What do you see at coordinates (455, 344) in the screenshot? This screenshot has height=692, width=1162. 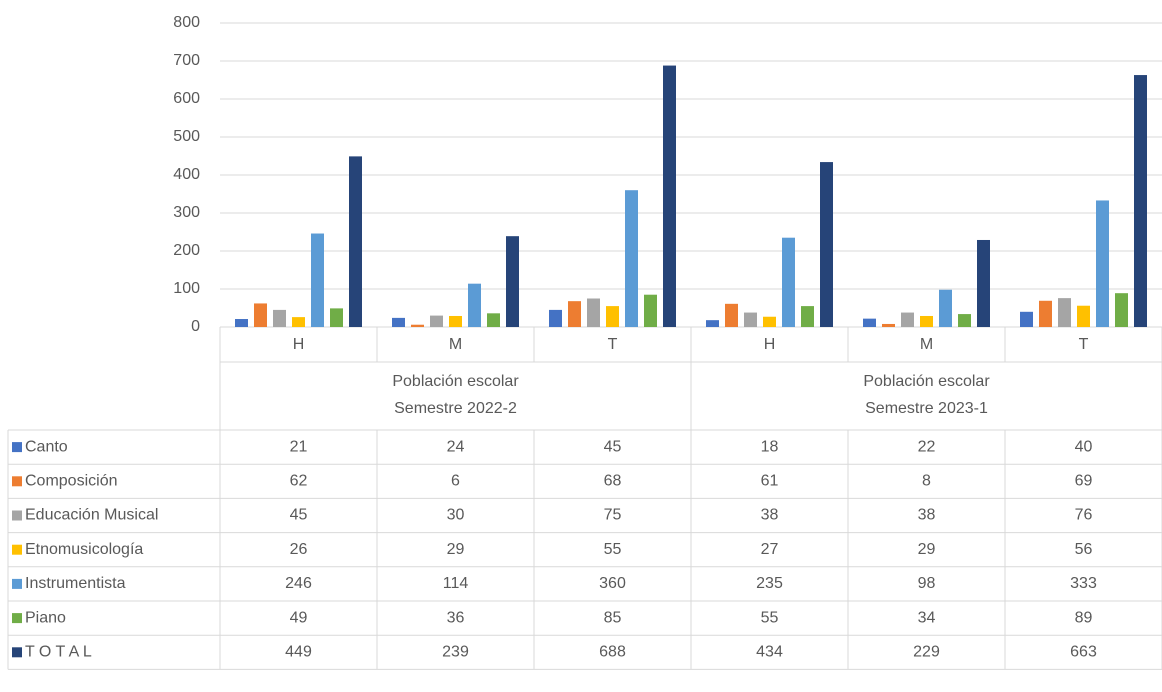 I see `x-tick-label: M` at bounding box center [455, 344].